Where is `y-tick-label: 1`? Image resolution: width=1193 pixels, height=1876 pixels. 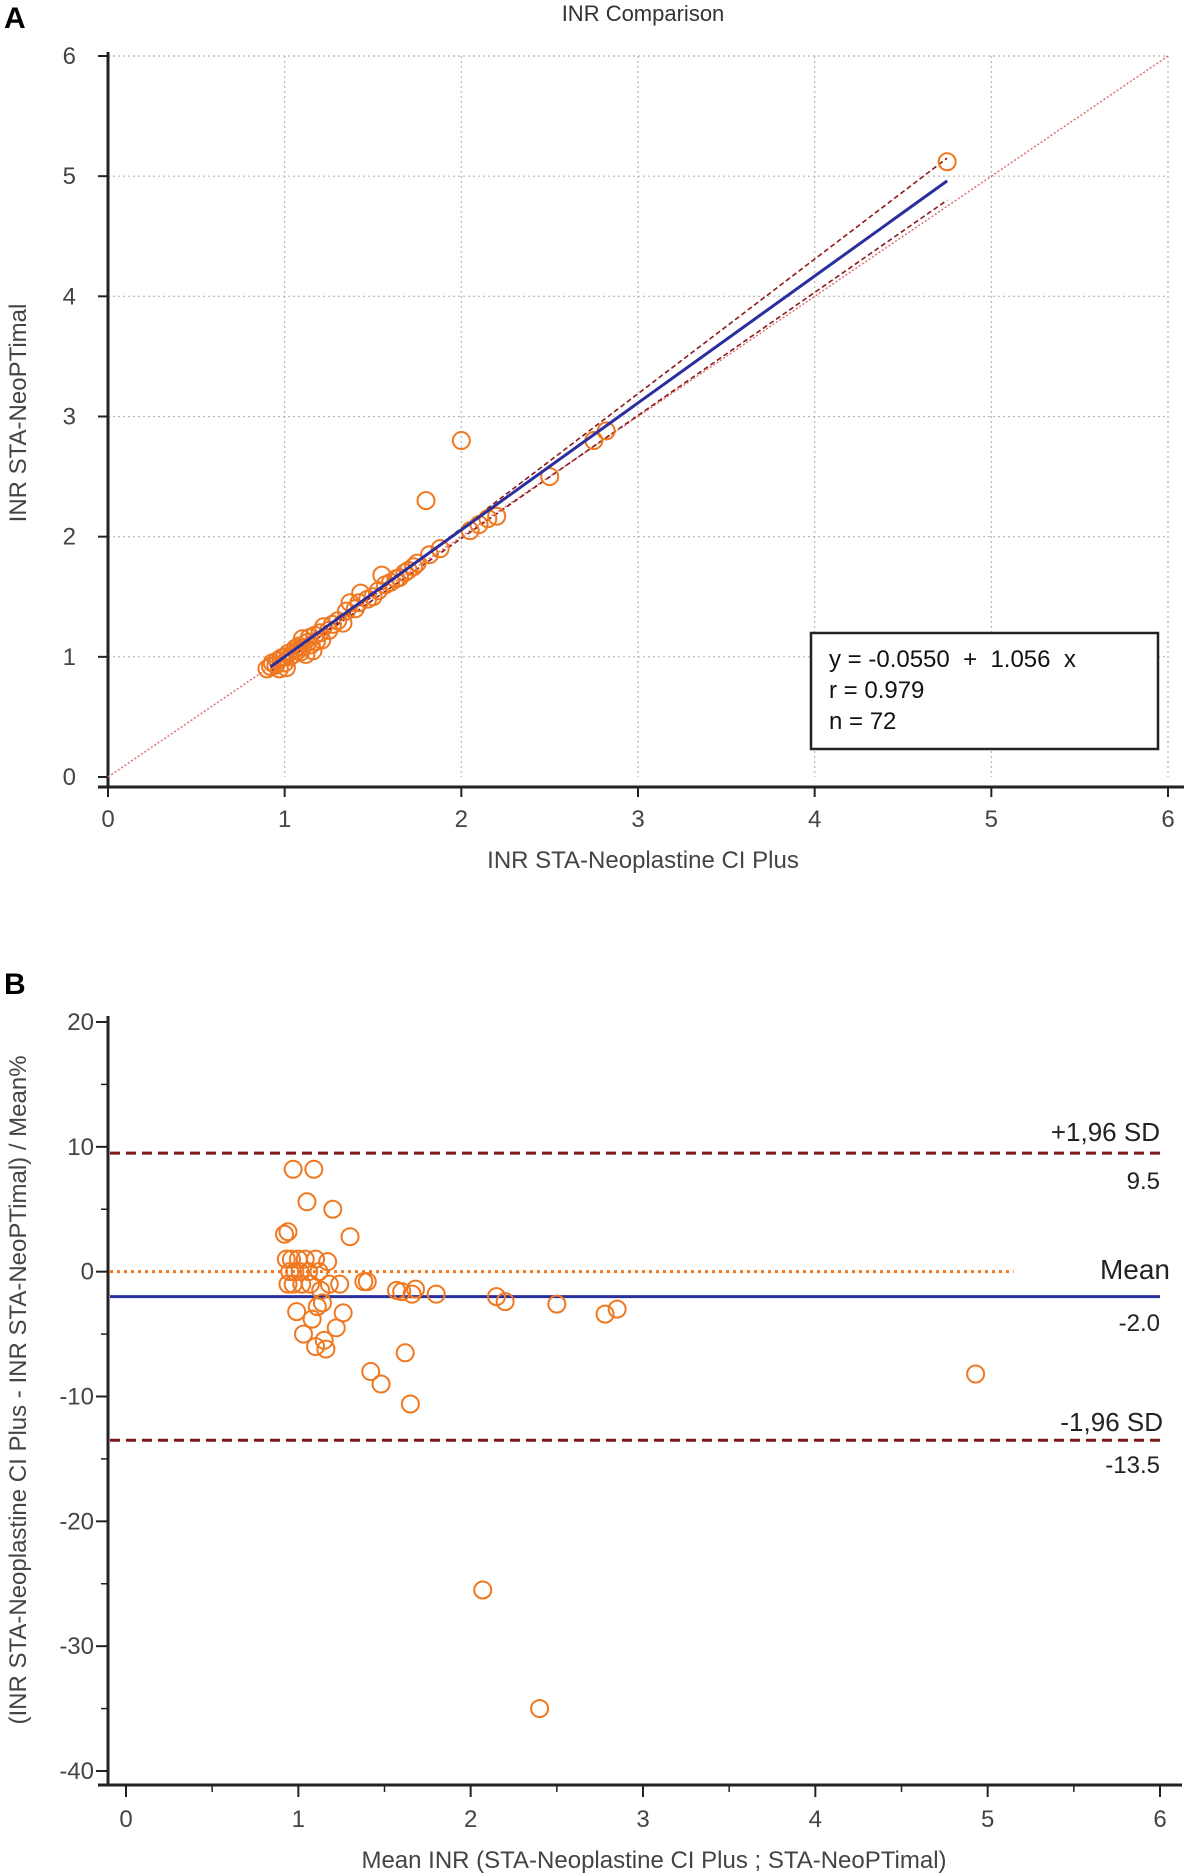
y-tick-label: 1 is located at coordinates (69, 657).